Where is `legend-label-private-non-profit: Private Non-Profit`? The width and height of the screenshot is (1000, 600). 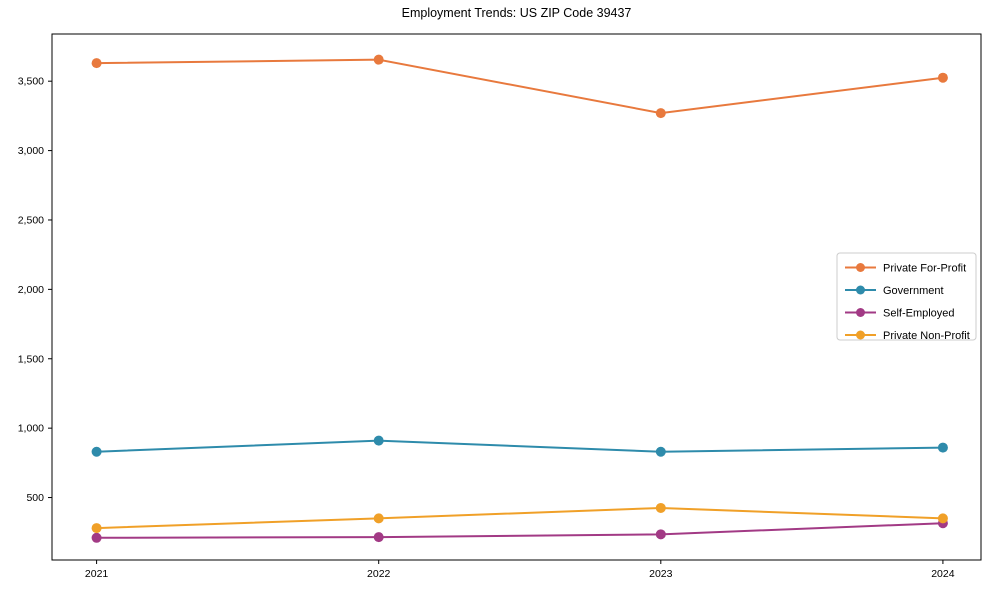
legend-label-private-non-profit: Private Non-Profit is located at coordinates (926, 336).